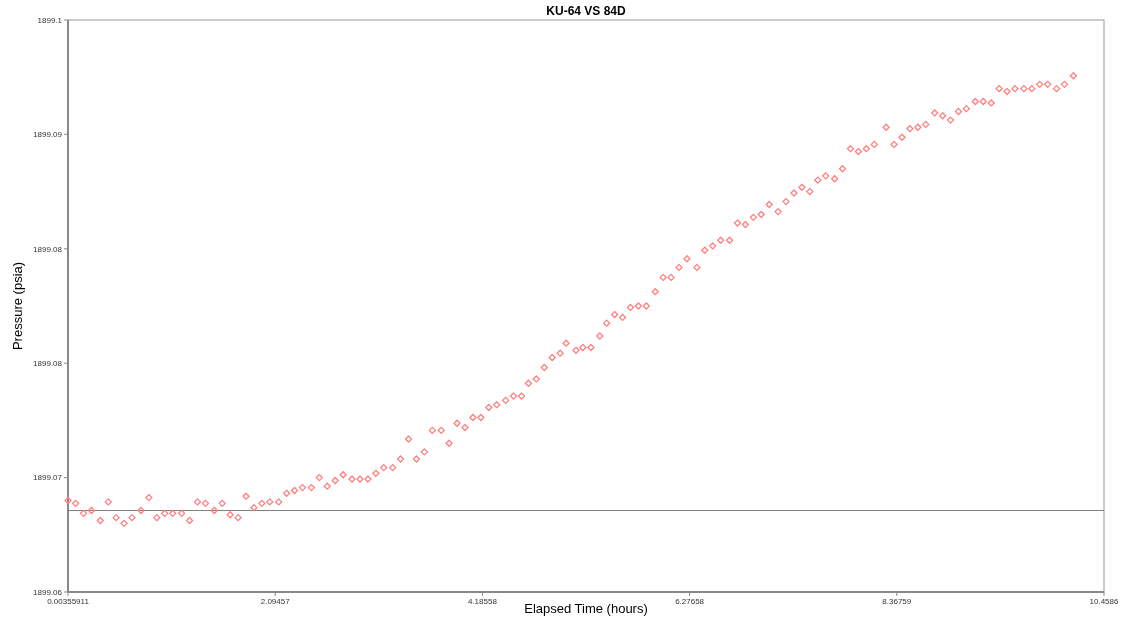 The image size is (1126, 618). I want to click on x-axis-title: Elapsed Time (hours), so click(586, 608).